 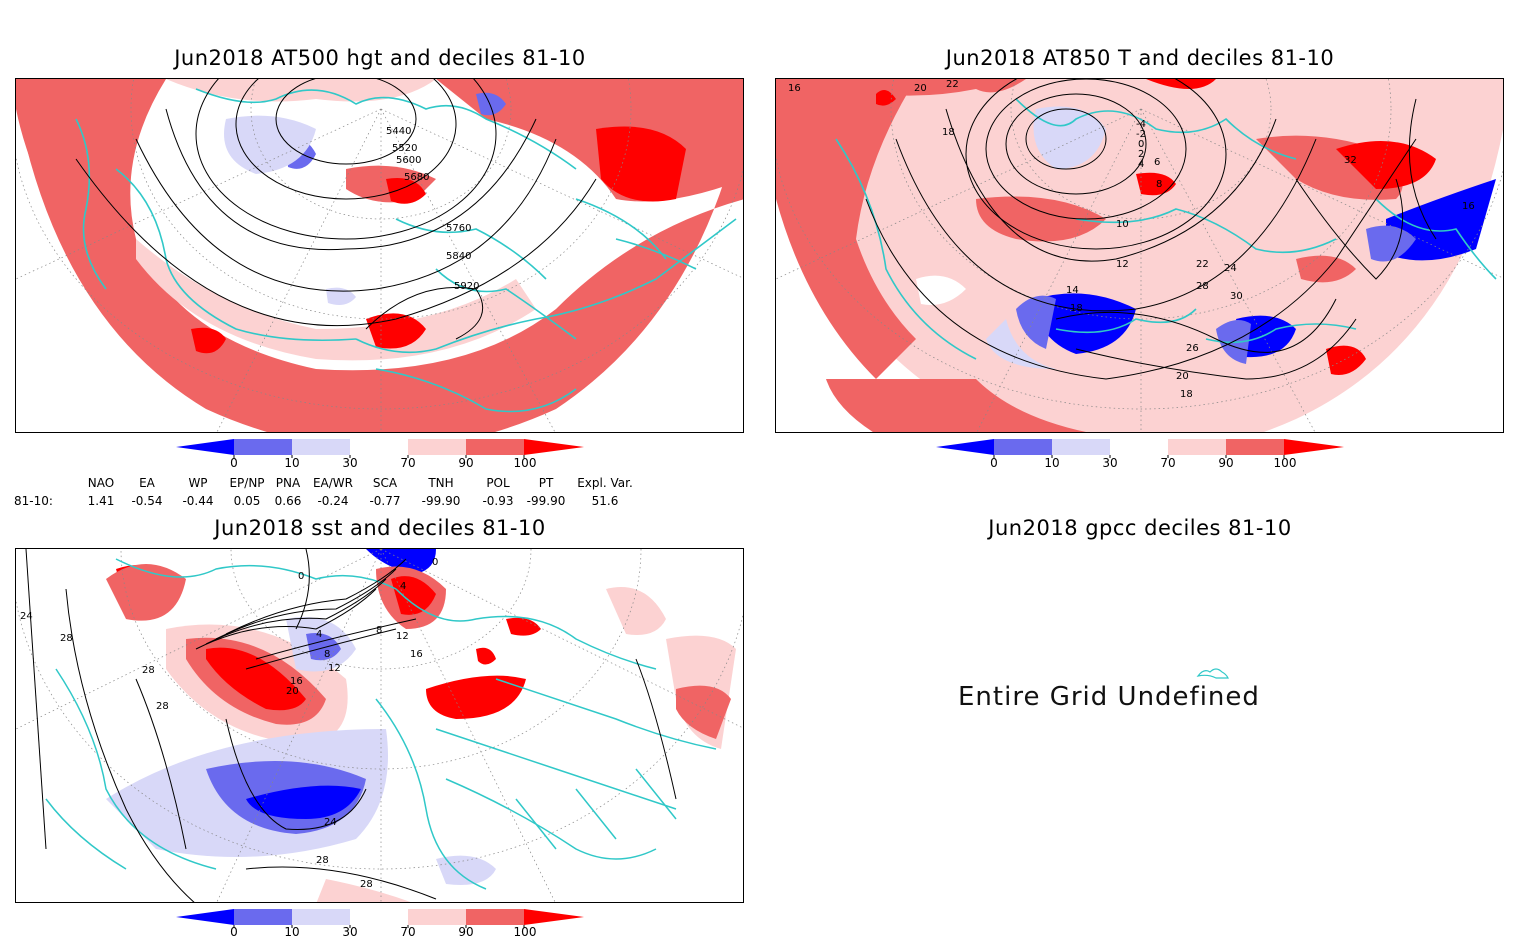 I want to click on index-value: 0.05, so click(x=247, y=501).